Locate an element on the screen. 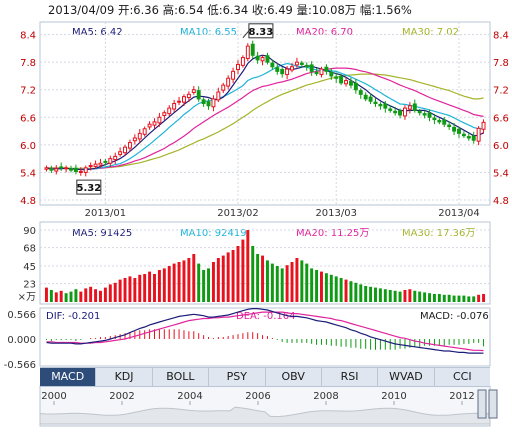 The height and width of the screenshot is (435, 512). tab-wvad: WVAD is located at coordinates (406, 377).